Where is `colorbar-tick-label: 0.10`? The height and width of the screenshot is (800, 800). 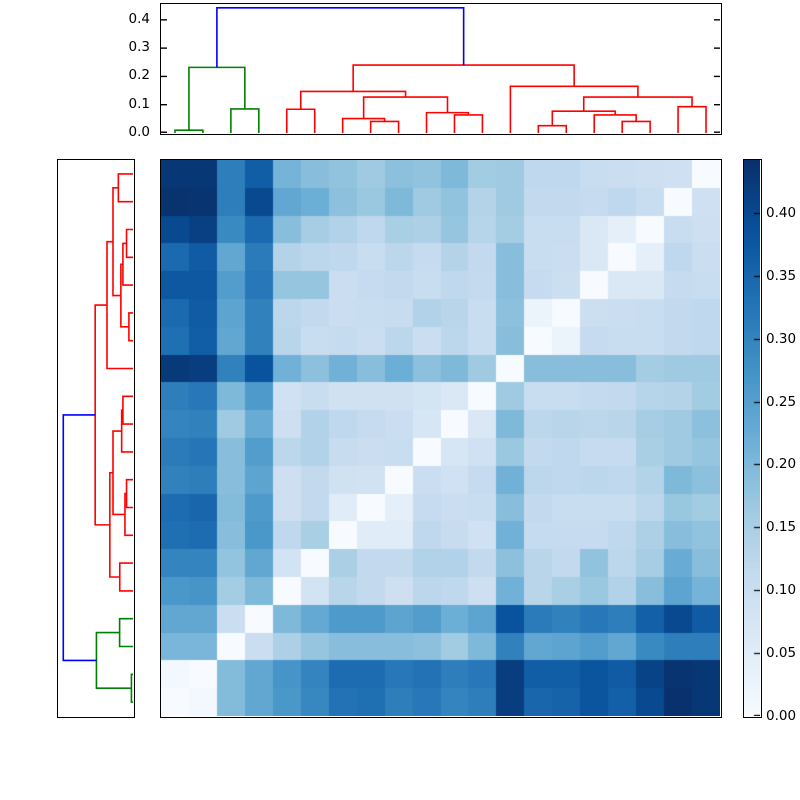 colorbar-tick-label: 0.10 is located at coordinates (781, 590).